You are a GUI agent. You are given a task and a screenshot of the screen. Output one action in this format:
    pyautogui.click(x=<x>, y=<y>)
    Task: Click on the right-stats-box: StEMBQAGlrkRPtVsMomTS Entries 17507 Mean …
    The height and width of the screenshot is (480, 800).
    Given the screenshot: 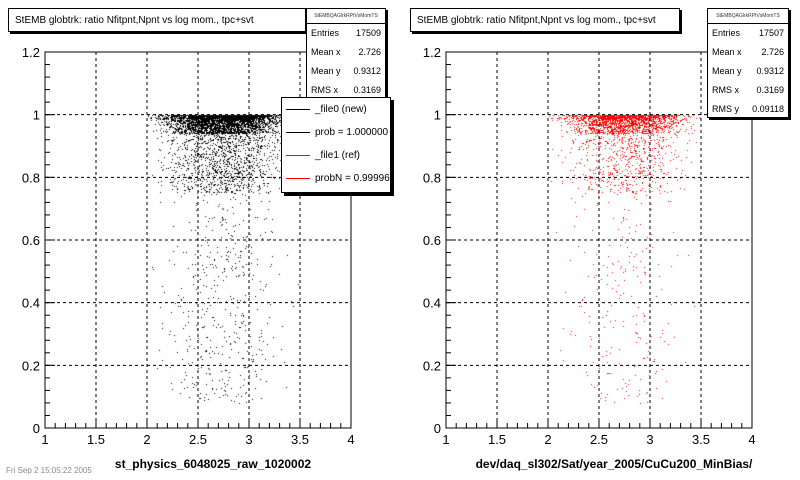 What is the action you would take?
    pyautogui.click(x=748, y=63)
    